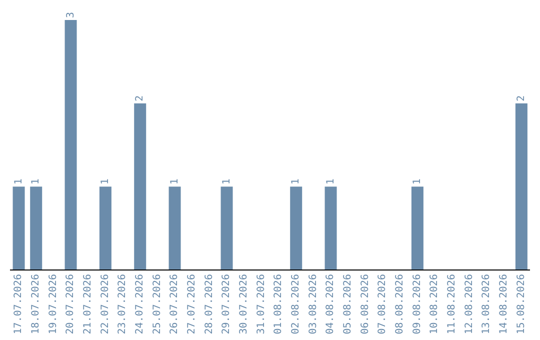  I want to click on x-tick-label: 02.08.2026, so click(296, 304).